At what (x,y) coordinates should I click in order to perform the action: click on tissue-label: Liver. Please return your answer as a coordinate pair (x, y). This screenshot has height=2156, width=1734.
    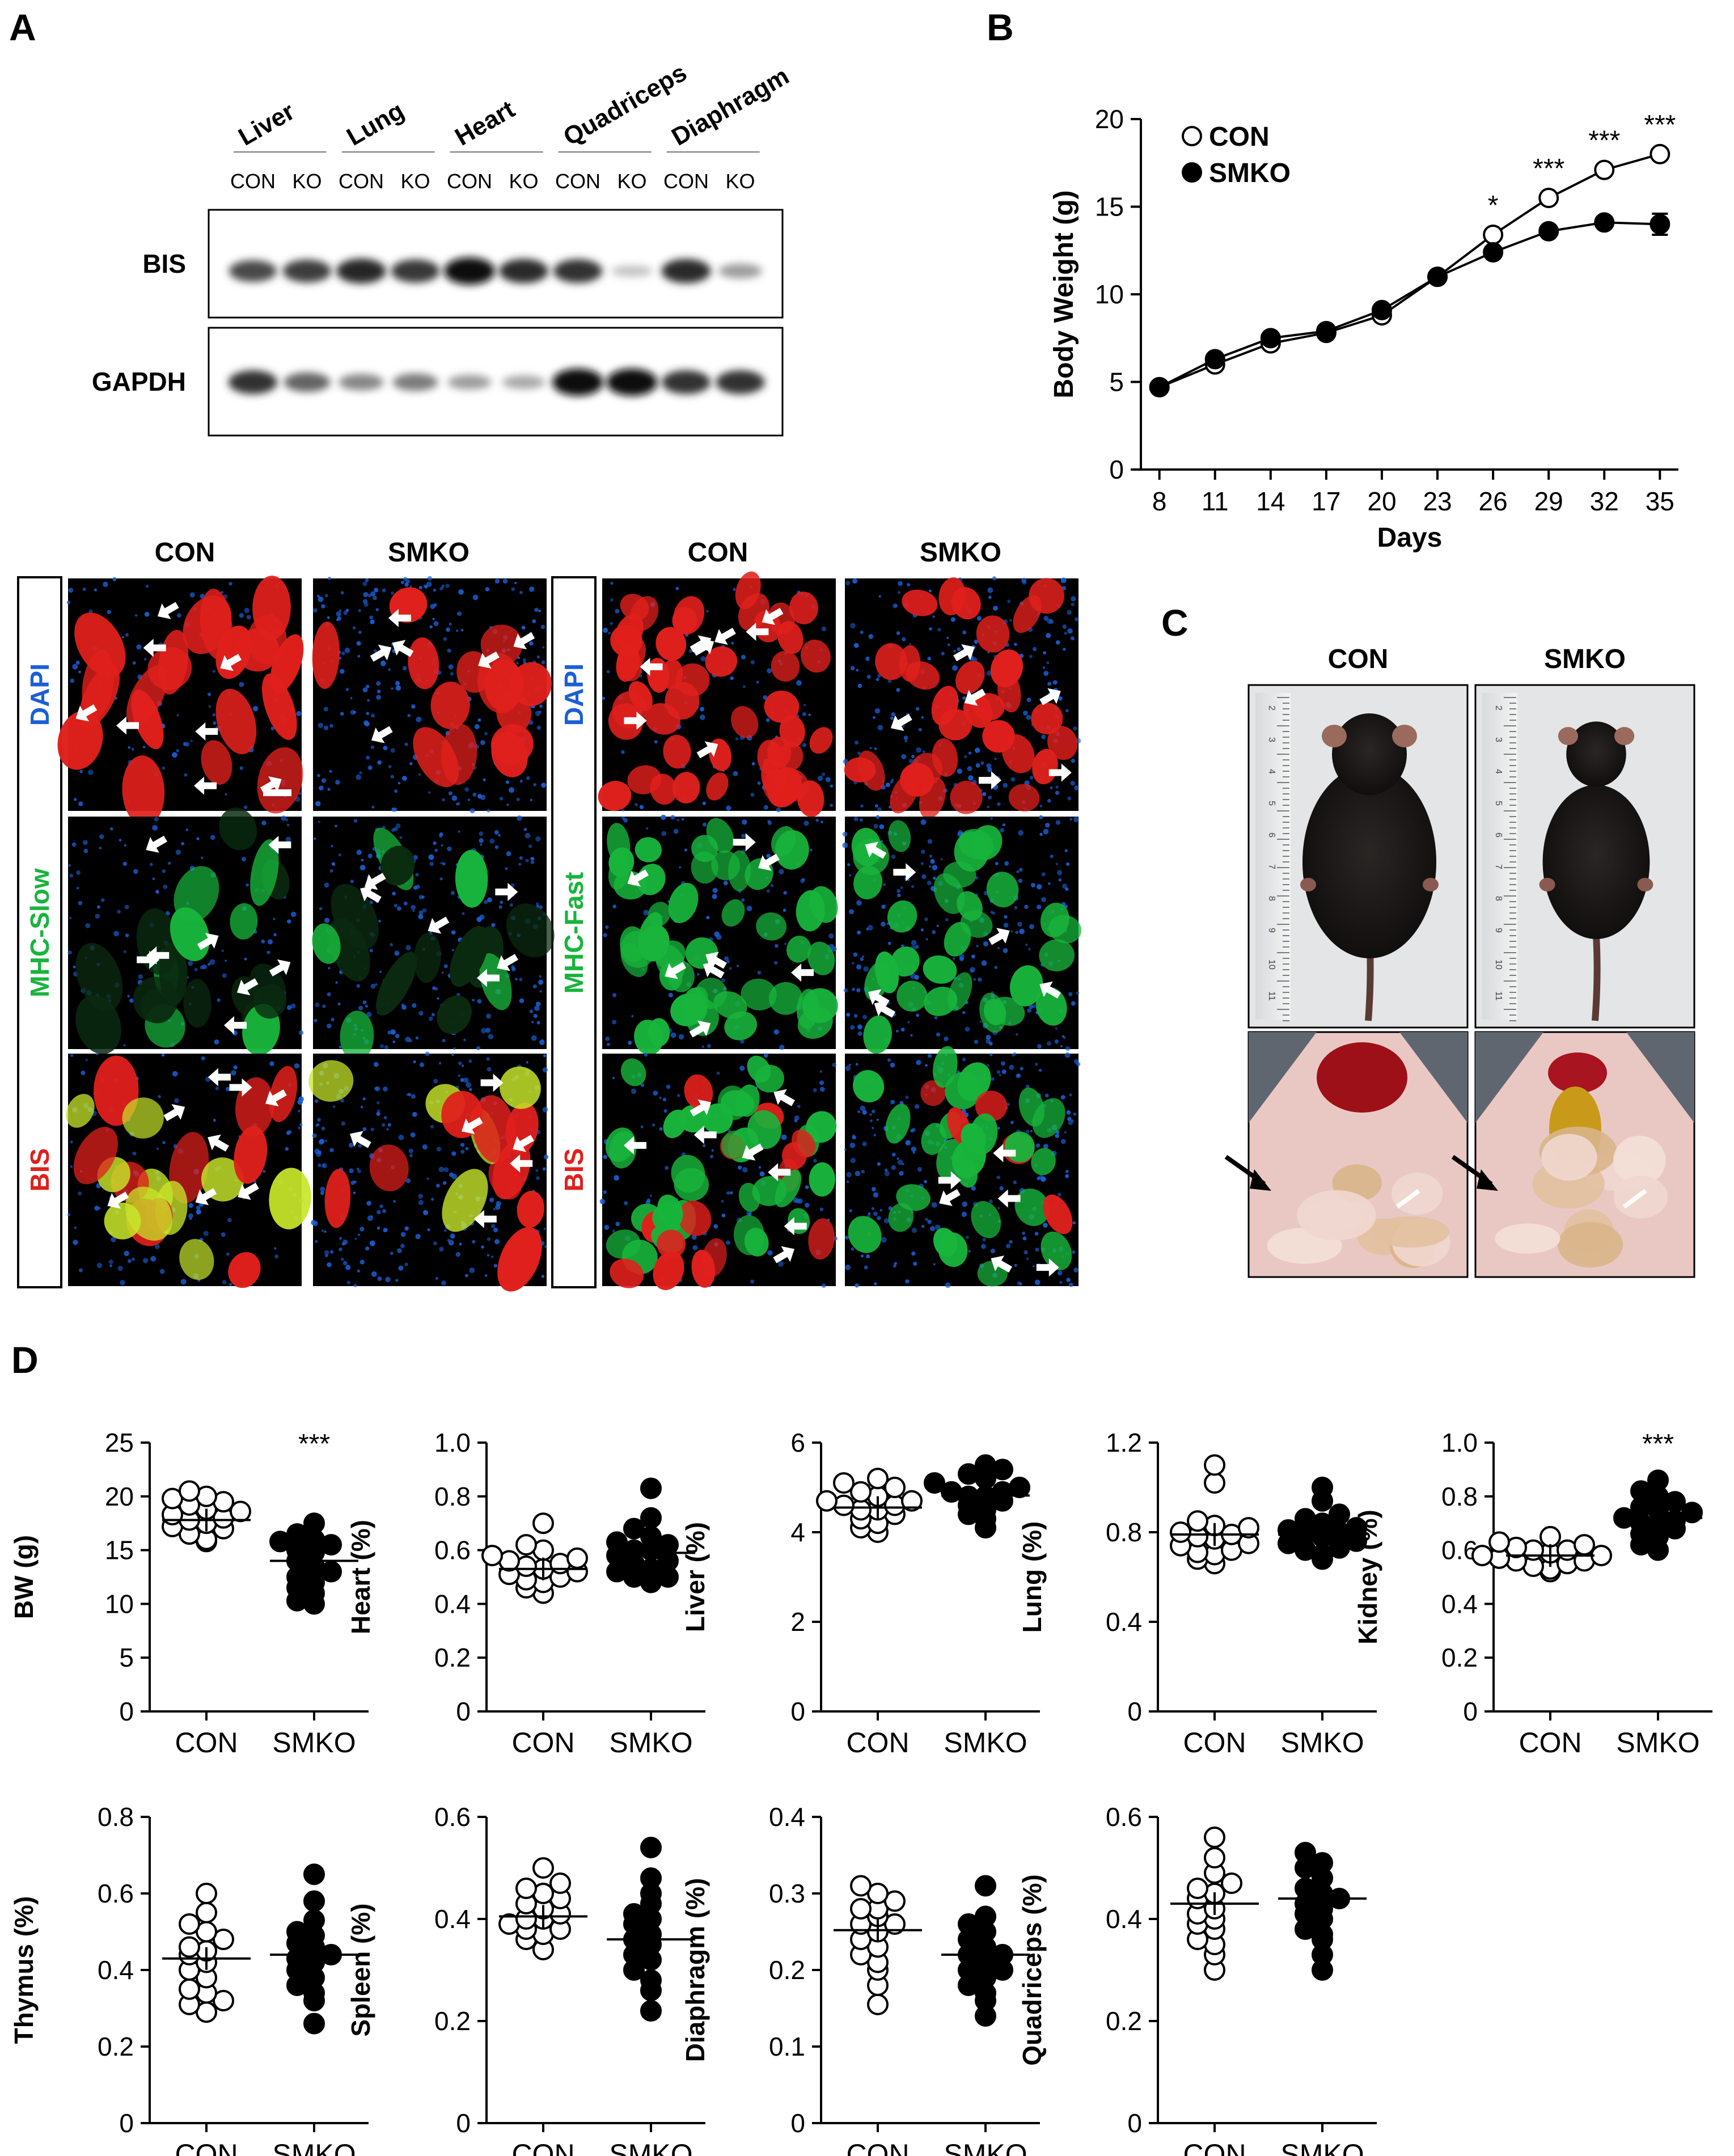
    Looking at the image, I should click on (266, 124).